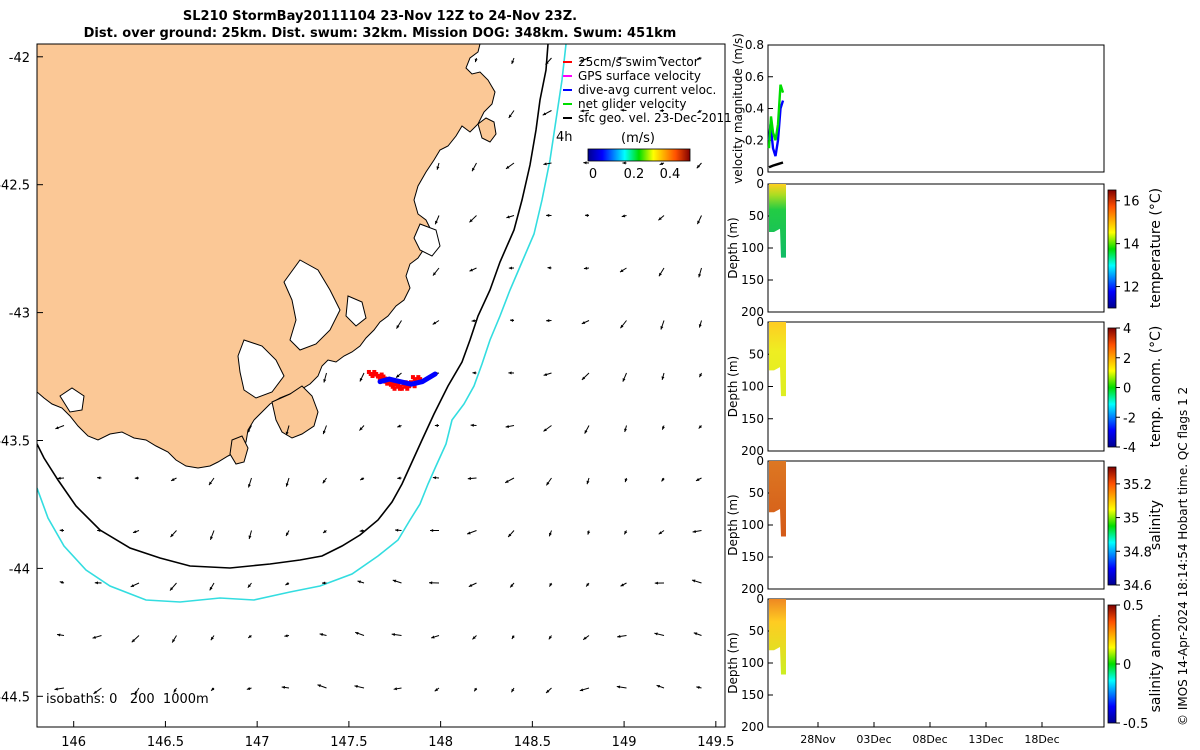  What do you see at coordinates (752, 280) in the screenshot?
I see `temperature-ytick-label: 150` at bounding box center [752, 280].